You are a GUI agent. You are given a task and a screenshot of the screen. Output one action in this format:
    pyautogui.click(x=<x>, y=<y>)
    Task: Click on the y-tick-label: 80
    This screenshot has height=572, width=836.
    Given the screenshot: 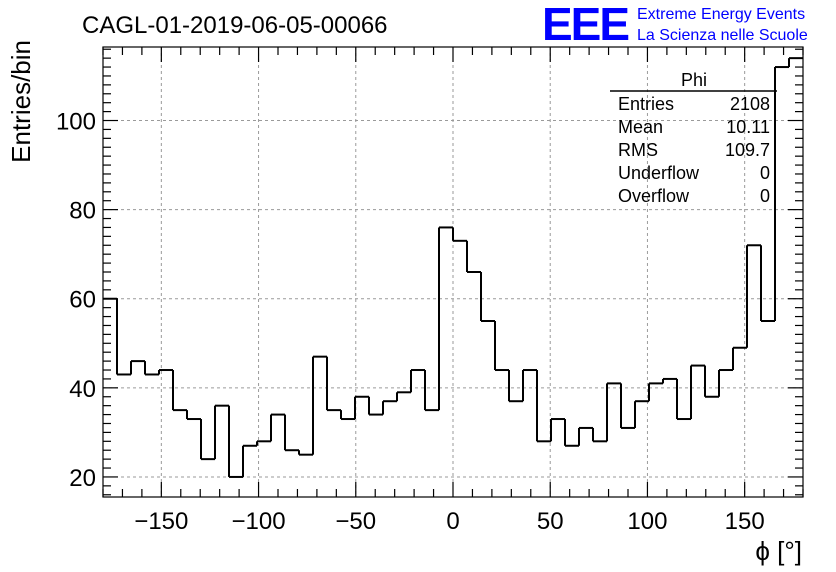 What is the action you would take?
    pyautogui.click(x=82, y=211)
    